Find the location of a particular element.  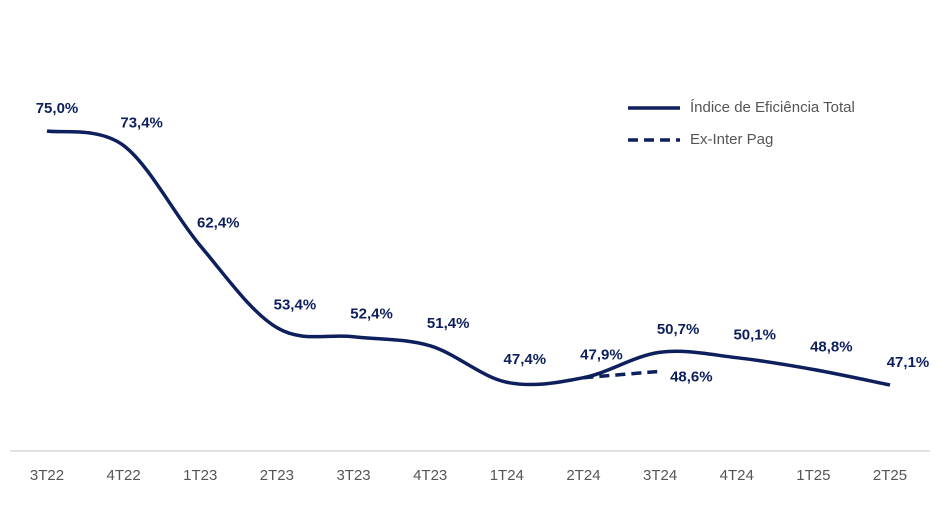

x-tick-label: 2T23 is located at coordinates (277, 475).